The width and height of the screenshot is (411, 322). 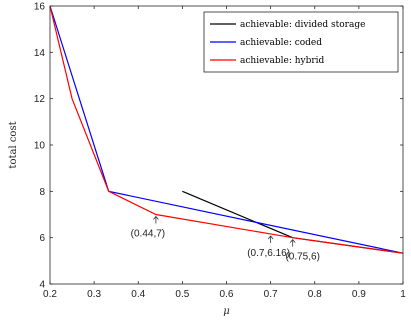 What do you see at coordinates (138, 294) in the screenshot?
I see `x-tick-label: 0.4` at bounding box center [138, 294].